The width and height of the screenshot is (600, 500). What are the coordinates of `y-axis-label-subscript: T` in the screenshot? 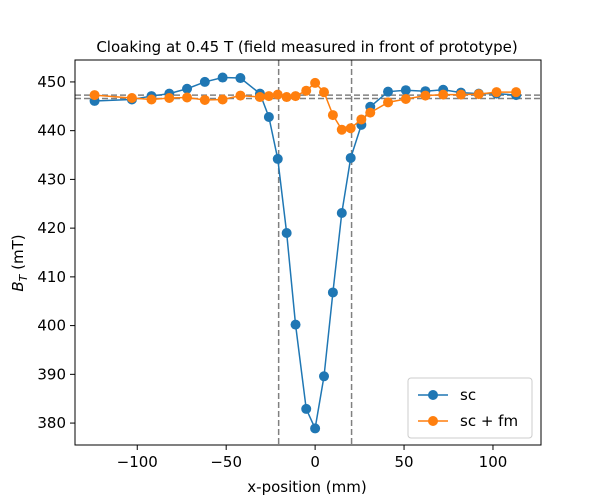 It's located at (23, 277).